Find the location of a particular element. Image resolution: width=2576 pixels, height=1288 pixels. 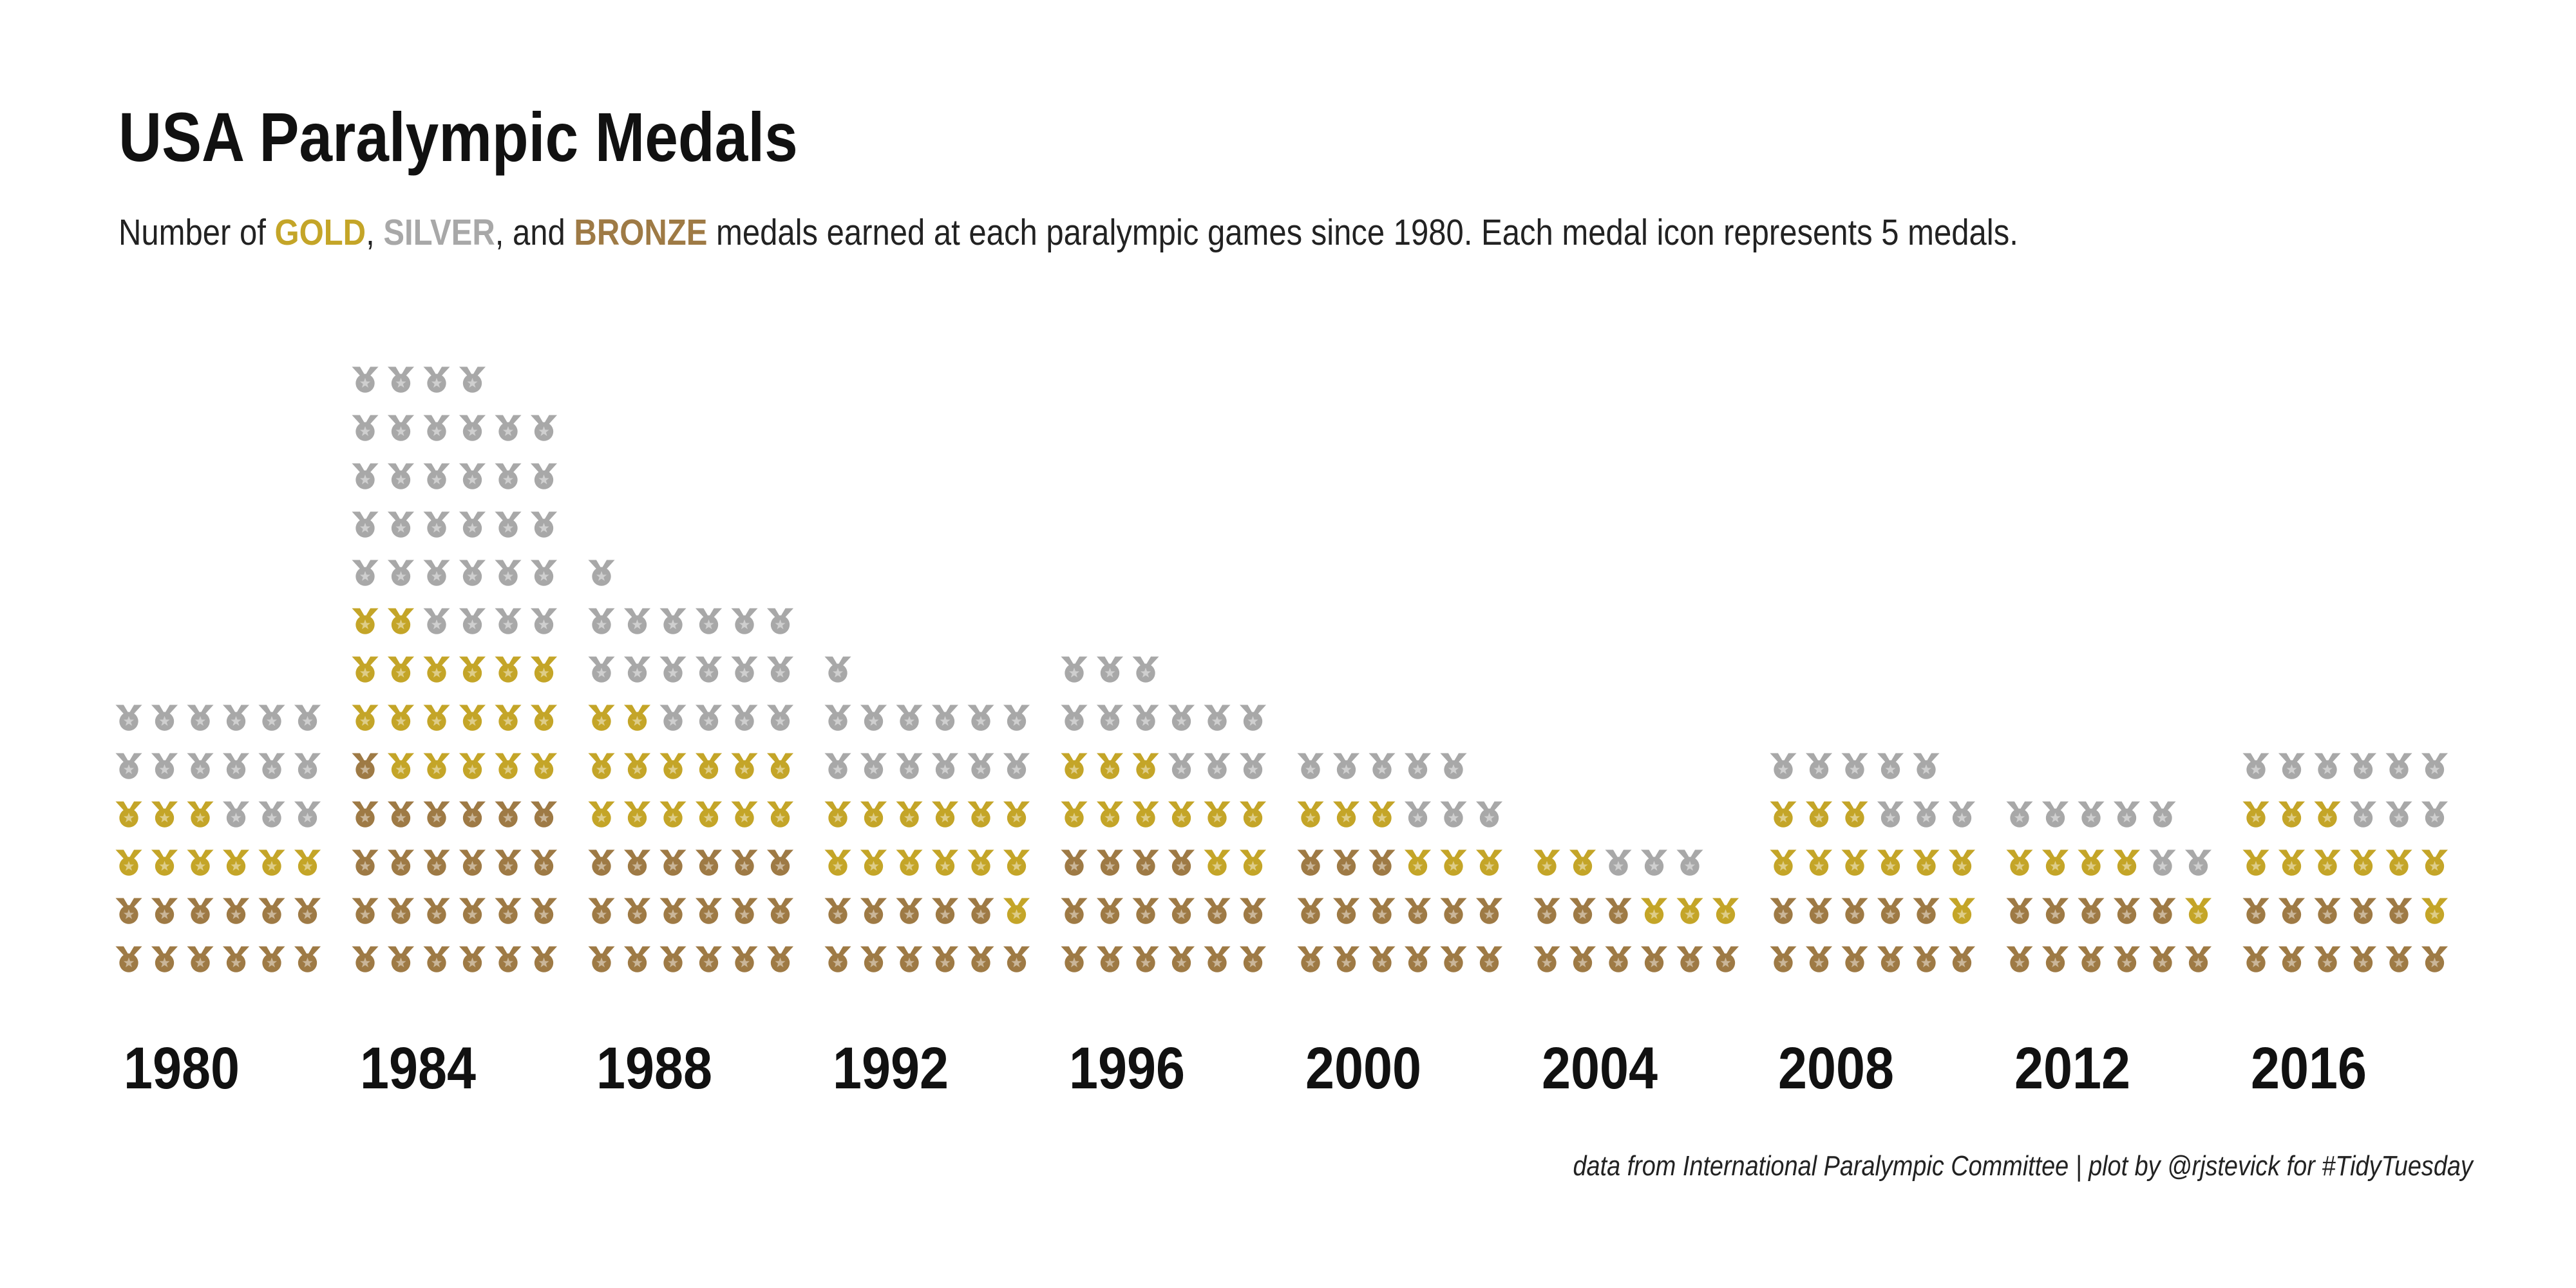

year-label: 2008 is located at coordinates (1836, 1068).